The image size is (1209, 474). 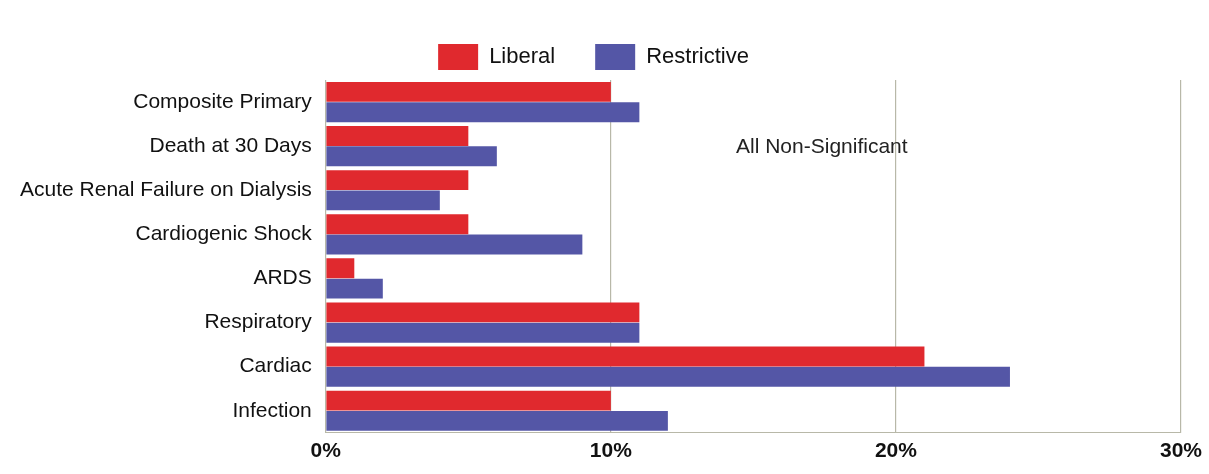 I want to click on y-tick-label: Cardiac, so click(x=275, y=365).